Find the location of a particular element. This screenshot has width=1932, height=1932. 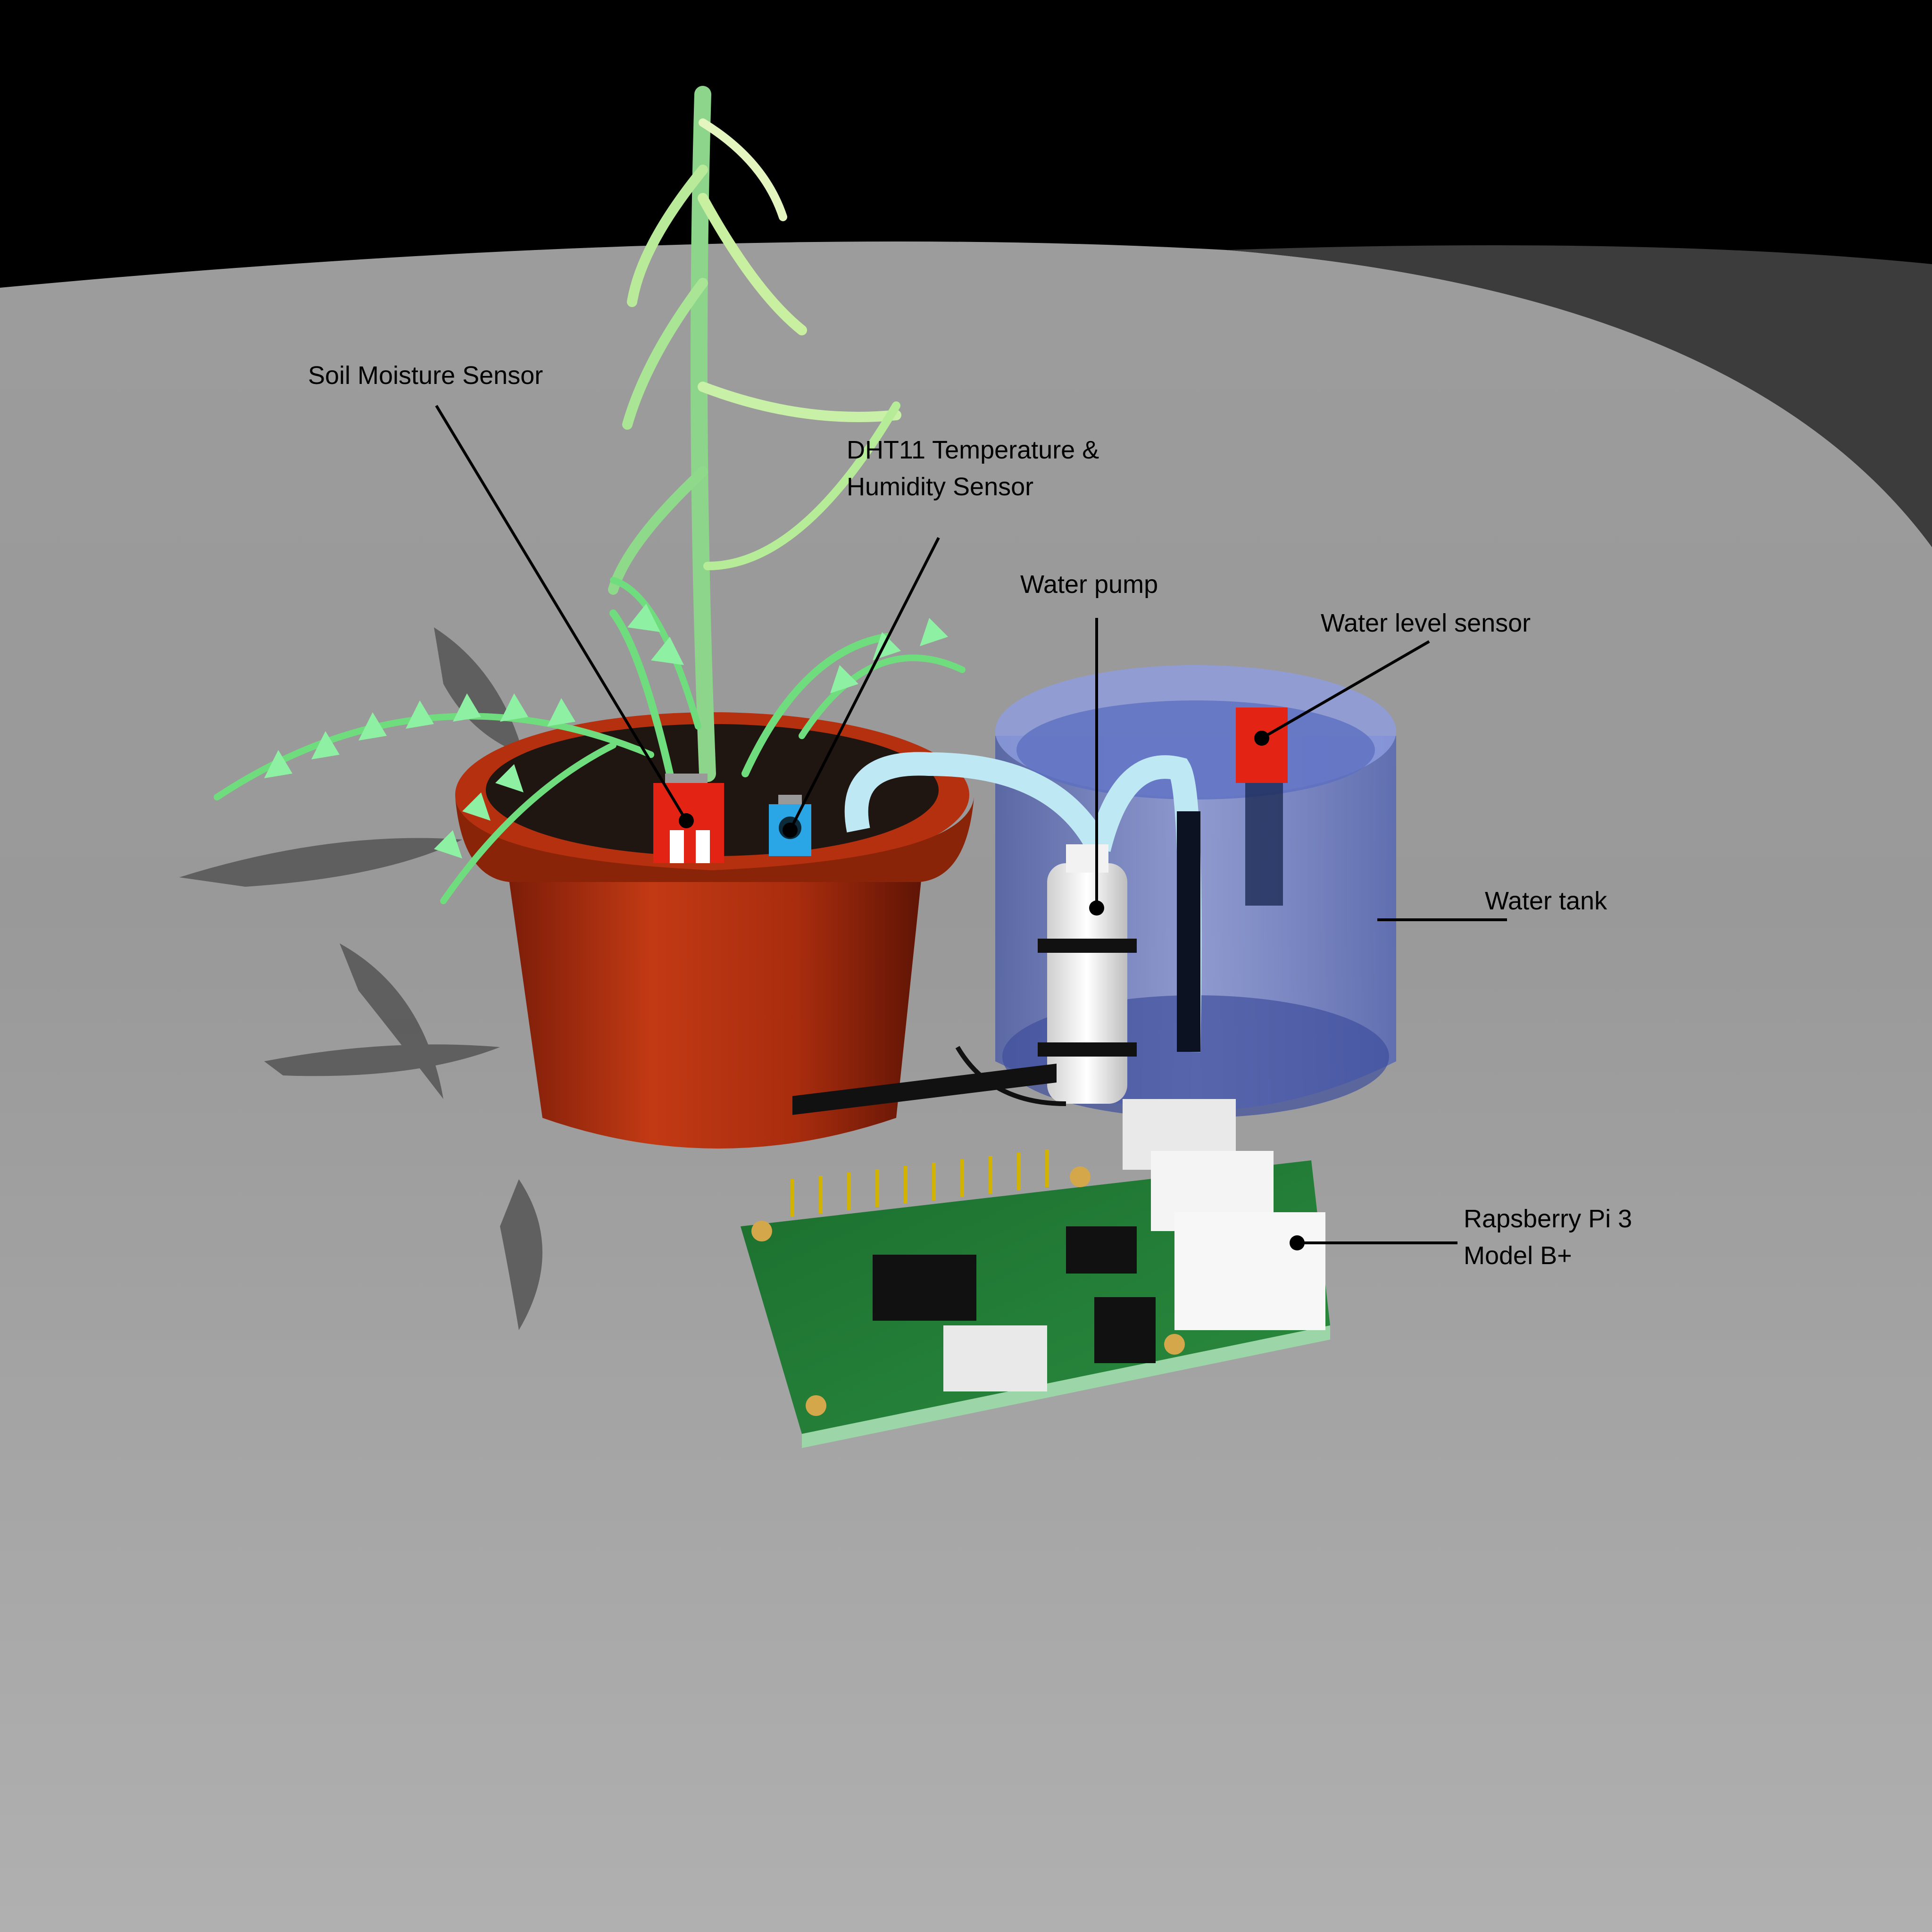

label-water-level-sensor: Water level sensor is located at coordinates (1426, 623).